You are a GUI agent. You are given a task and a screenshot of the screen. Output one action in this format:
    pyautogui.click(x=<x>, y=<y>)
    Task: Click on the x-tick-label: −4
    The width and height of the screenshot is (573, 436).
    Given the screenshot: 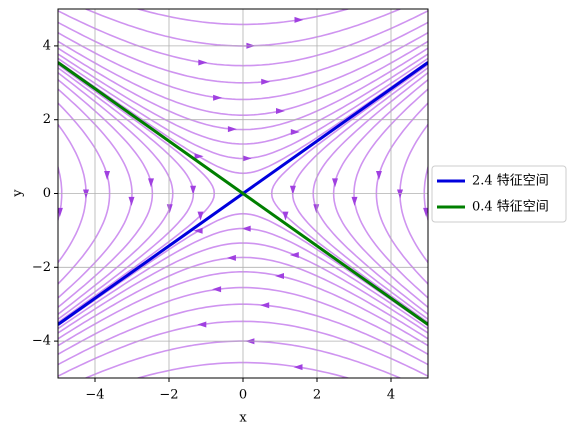 What is the action you would take?
    pyautogui.click(x=94, y=395)
    